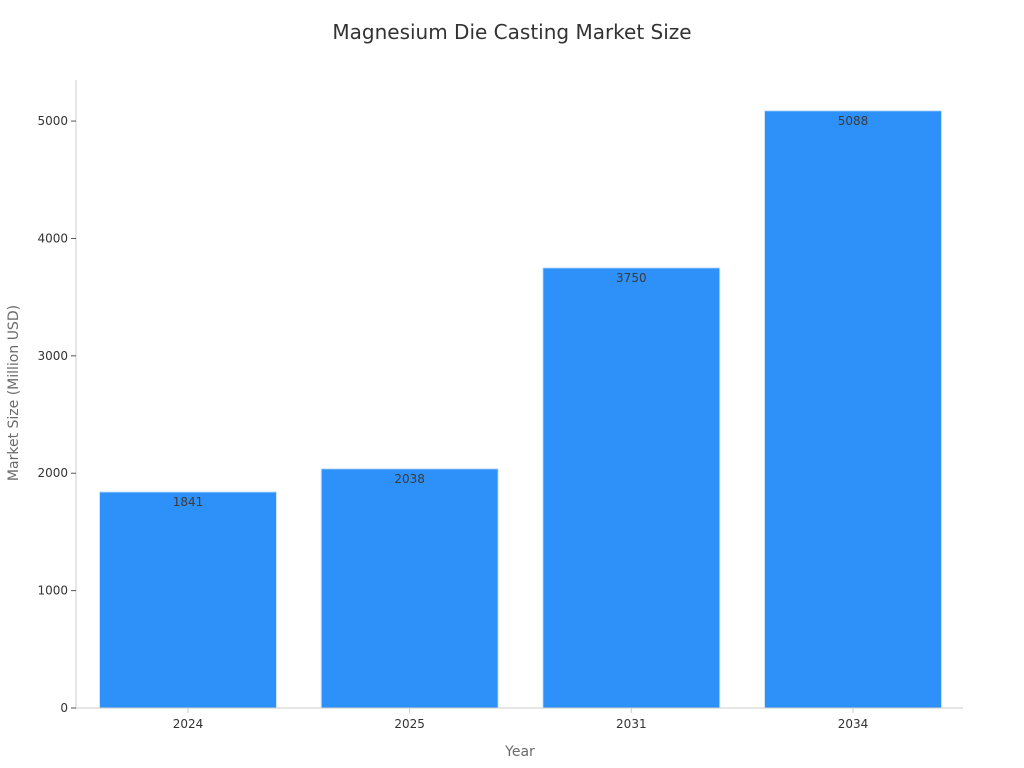 This screenshot has width=1024, height=768. Describe the element at coordinates (188, 502) in the screenshot. I see `data-label-2024: 1841` at that location.